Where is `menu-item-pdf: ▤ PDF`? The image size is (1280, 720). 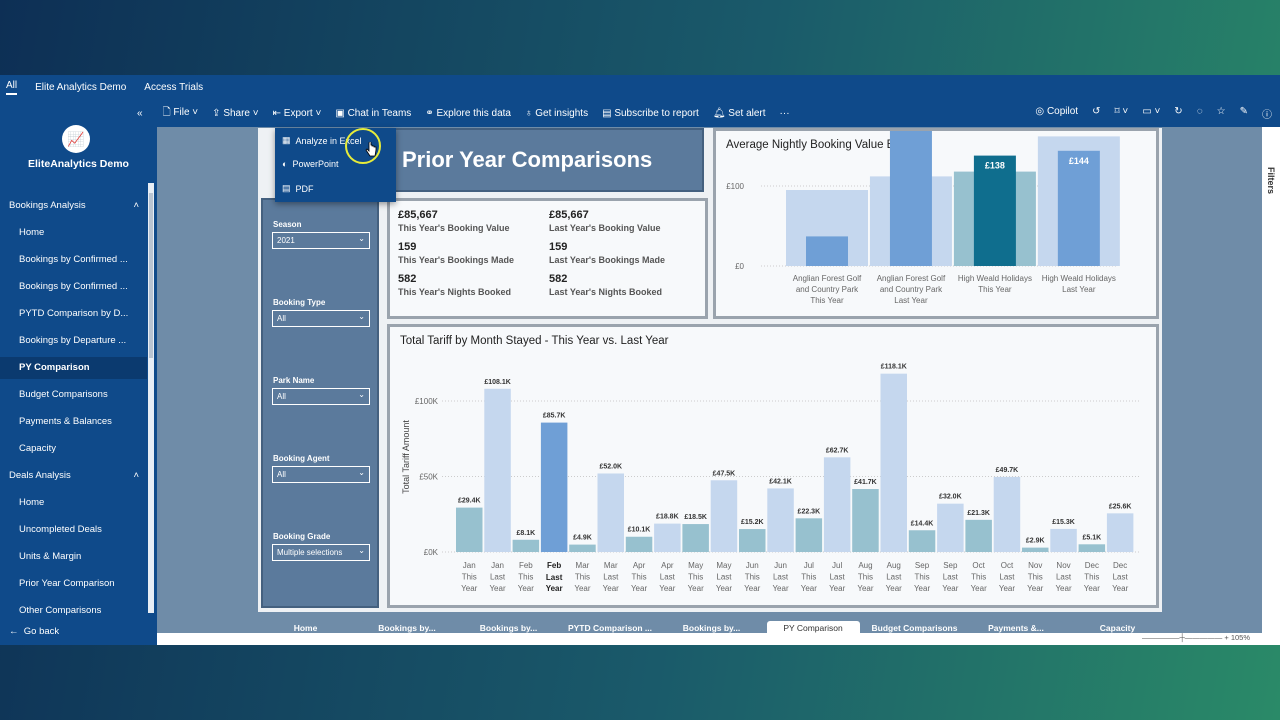 menu-item-pdf: ▤ PDF is located at coordinates (298, 188).